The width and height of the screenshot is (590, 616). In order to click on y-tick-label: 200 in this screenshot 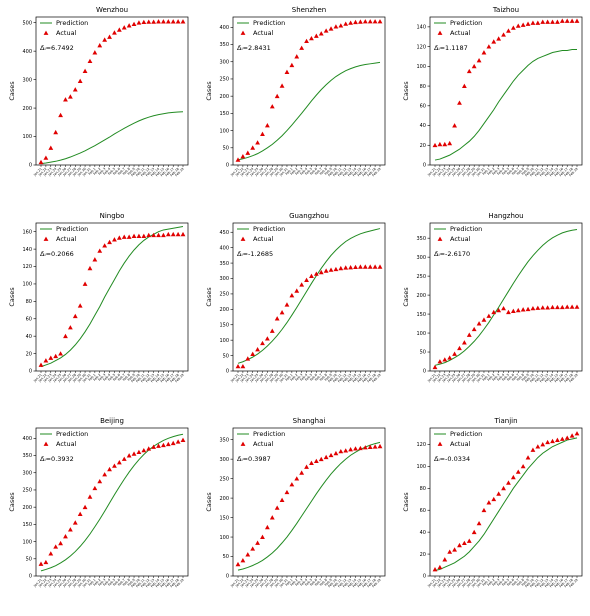, I will do `click(224, 310)`.